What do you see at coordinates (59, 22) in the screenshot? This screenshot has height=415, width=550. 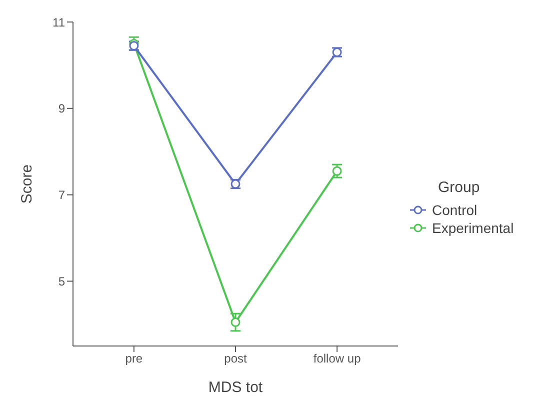 I see `y-tick-label: 11` at bounding box center [59, 22].